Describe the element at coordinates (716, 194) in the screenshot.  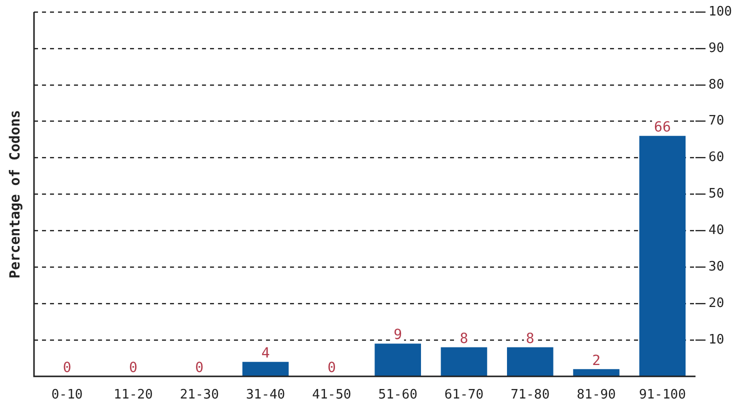
I see `y-tick-label: 50` at that location.